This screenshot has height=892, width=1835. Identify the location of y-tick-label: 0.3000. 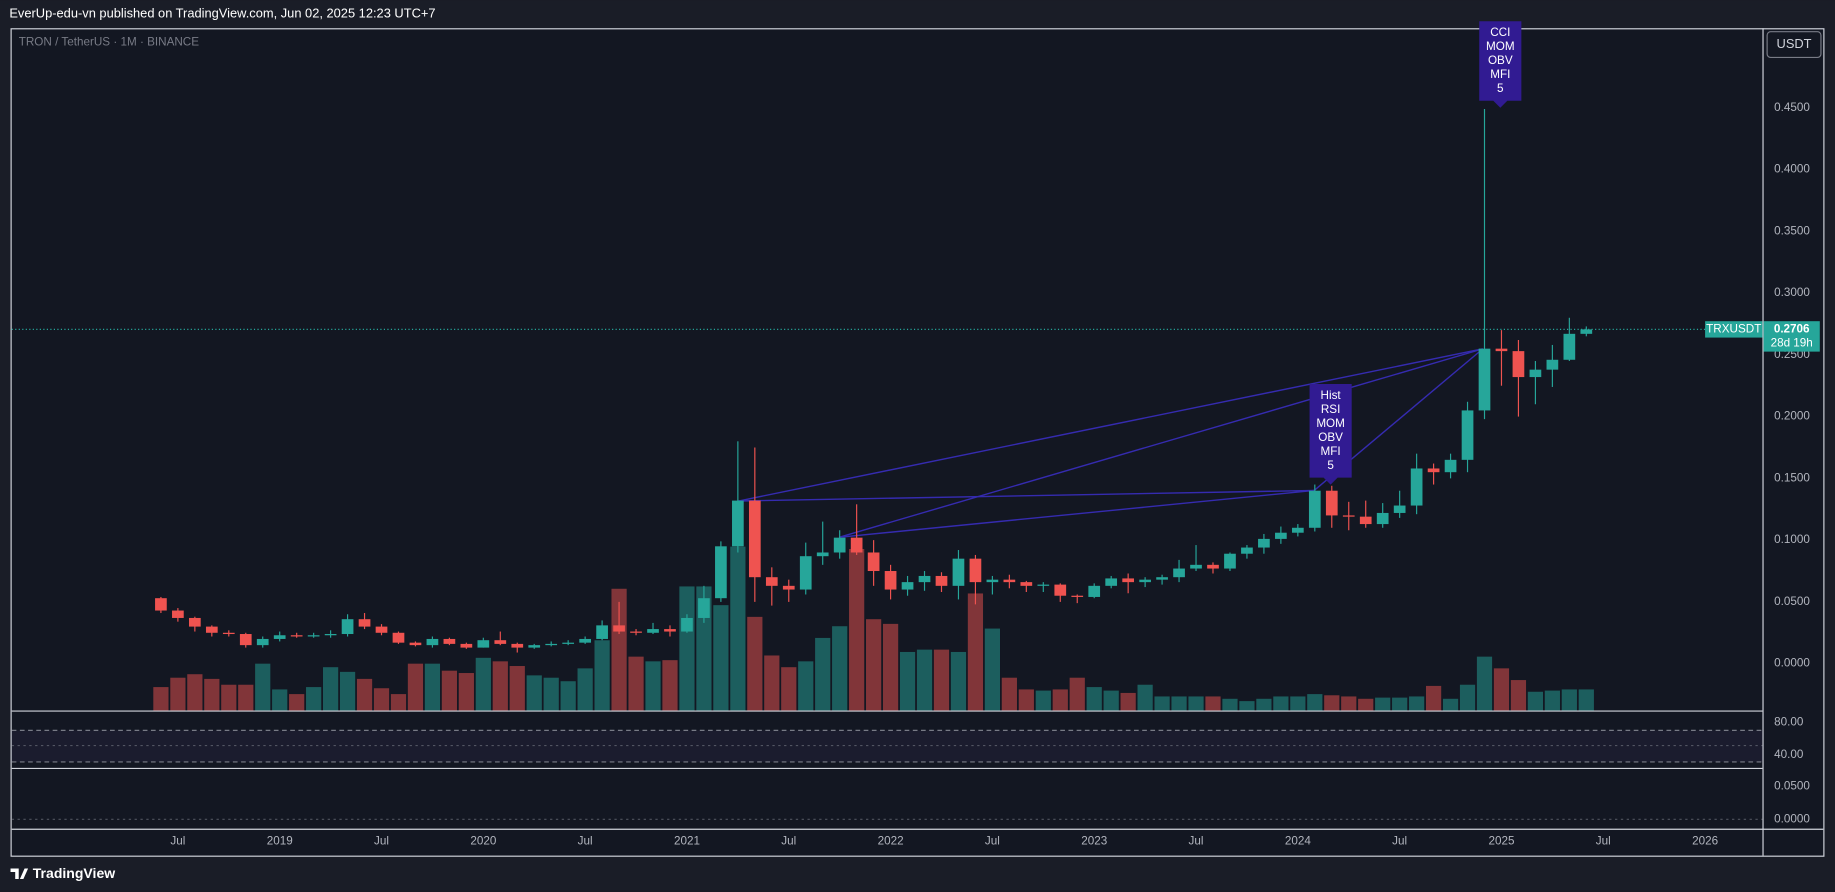
(1792, 292).